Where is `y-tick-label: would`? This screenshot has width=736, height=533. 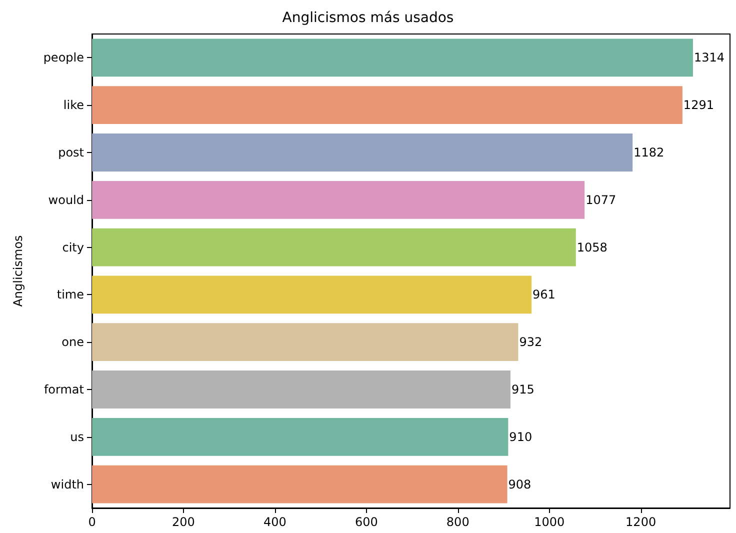 y-tick-label: would is located at coordinates (66, 199).